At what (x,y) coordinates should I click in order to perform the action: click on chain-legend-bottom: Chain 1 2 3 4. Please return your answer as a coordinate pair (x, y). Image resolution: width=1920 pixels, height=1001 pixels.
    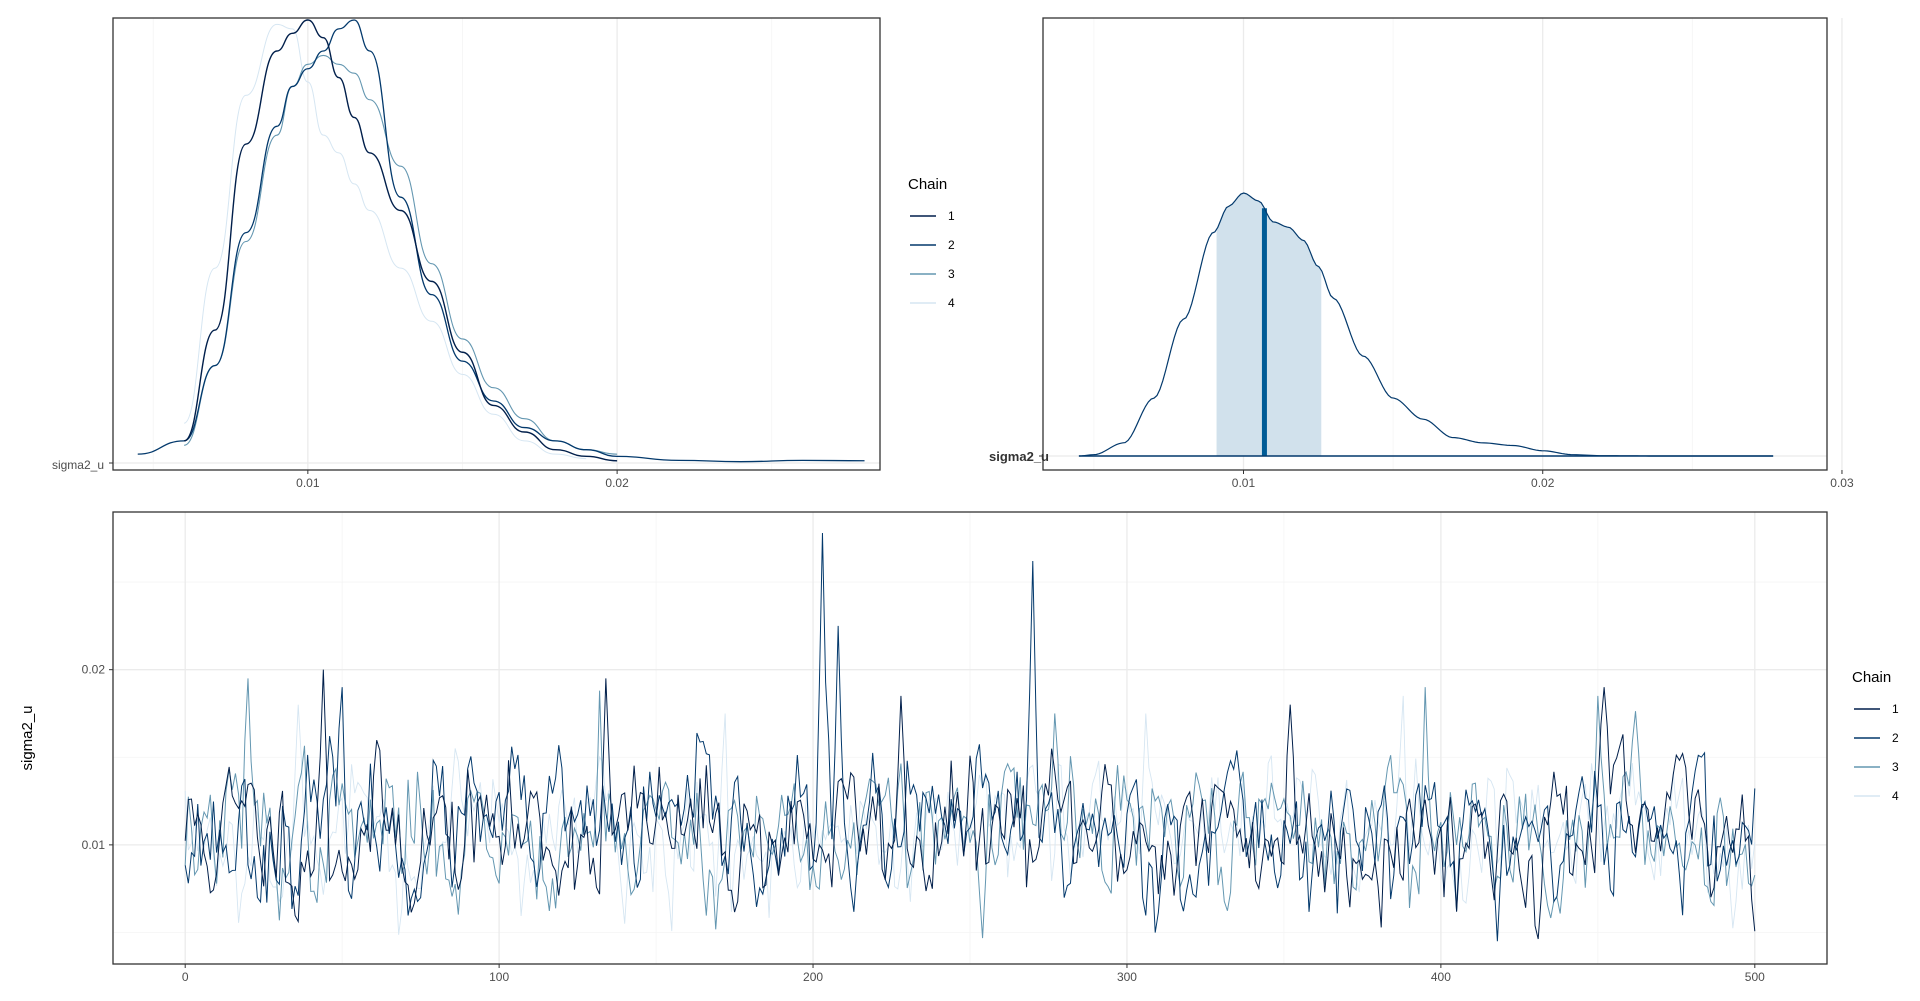
    Looking at the image, I should click on (1875, 736).